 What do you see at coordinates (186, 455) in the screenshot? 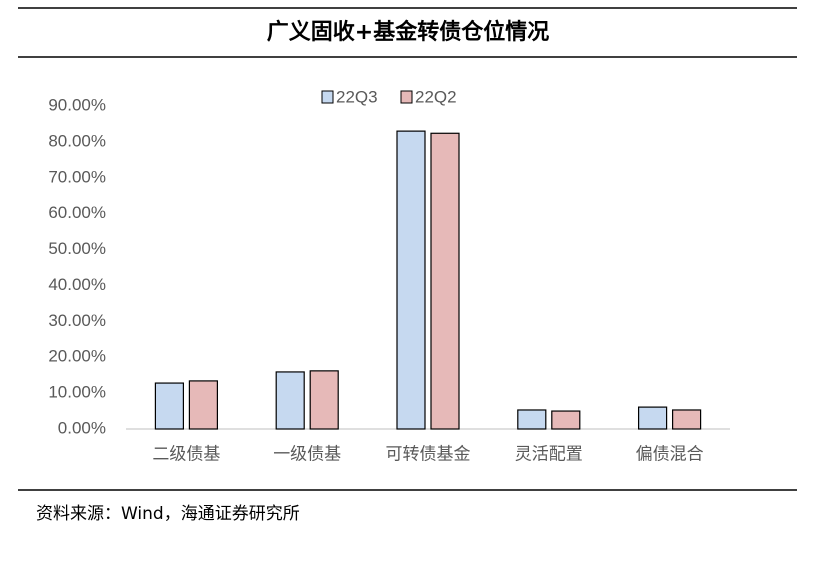
I see `x-tick-label: 二级债基` at bounding box center [186, 455].